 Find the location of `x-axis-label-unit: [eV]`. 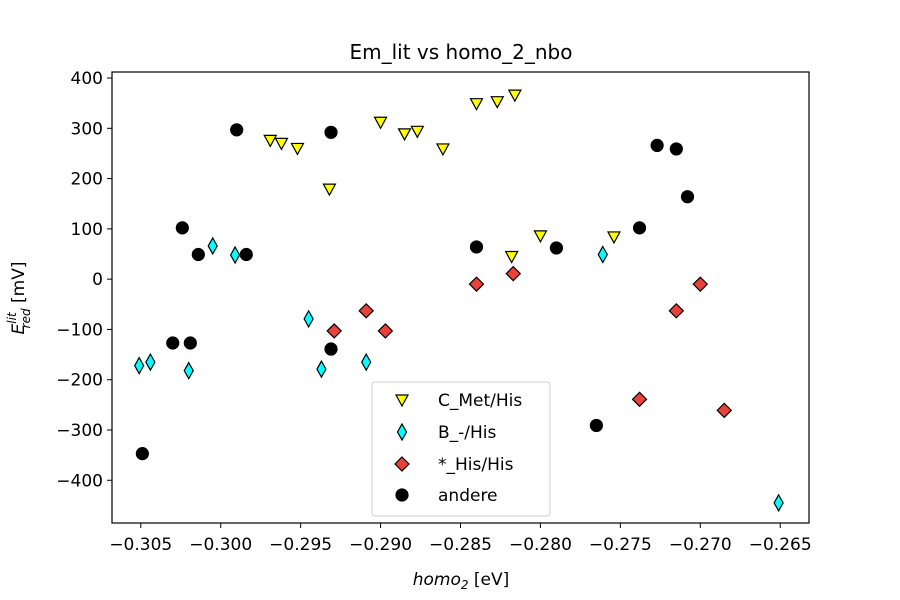

x-axis-label-unit: [eV] is located at coordinates (489, 580).